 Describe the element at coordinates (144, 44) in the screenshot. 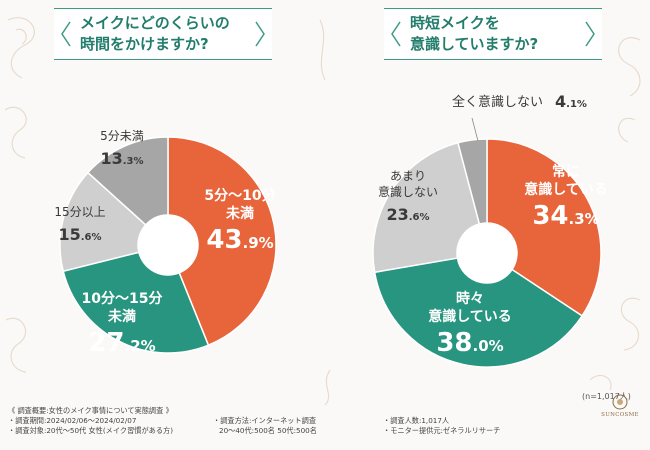

I see `question-title-line: 時間をかけますか?` at that location.